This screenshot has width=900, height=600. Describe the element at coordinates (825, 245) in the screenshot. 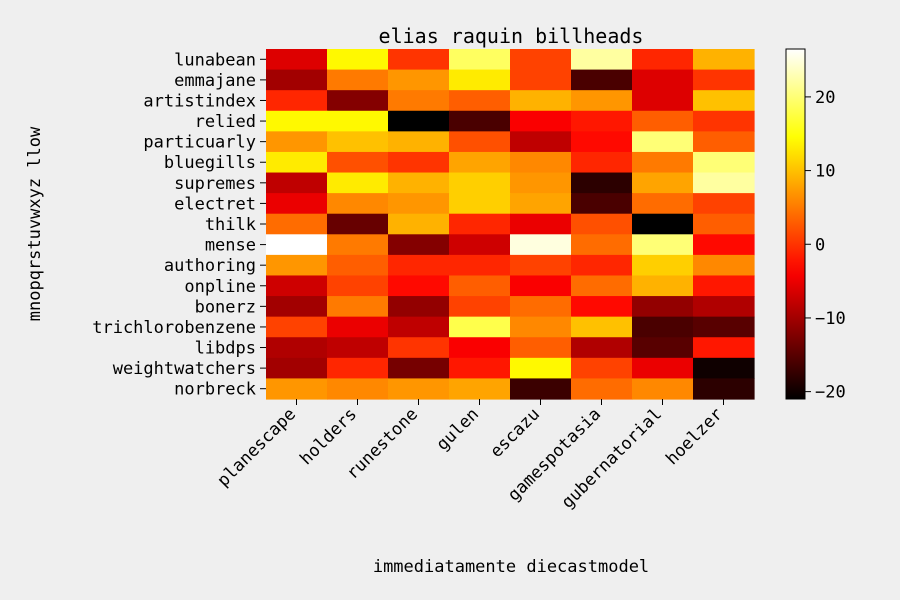

I see `colorbar-ticks: −20 −10 0 10 20` at that location.